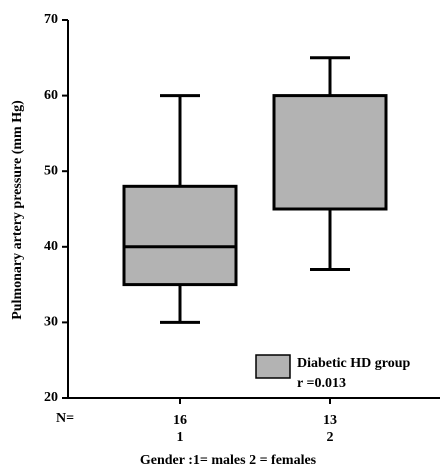 The width and height of the screenshot is (448, 471). Describe the element at coordinates (51, 397) in the screenshot. I see `y-tick-label: 20` at that location.